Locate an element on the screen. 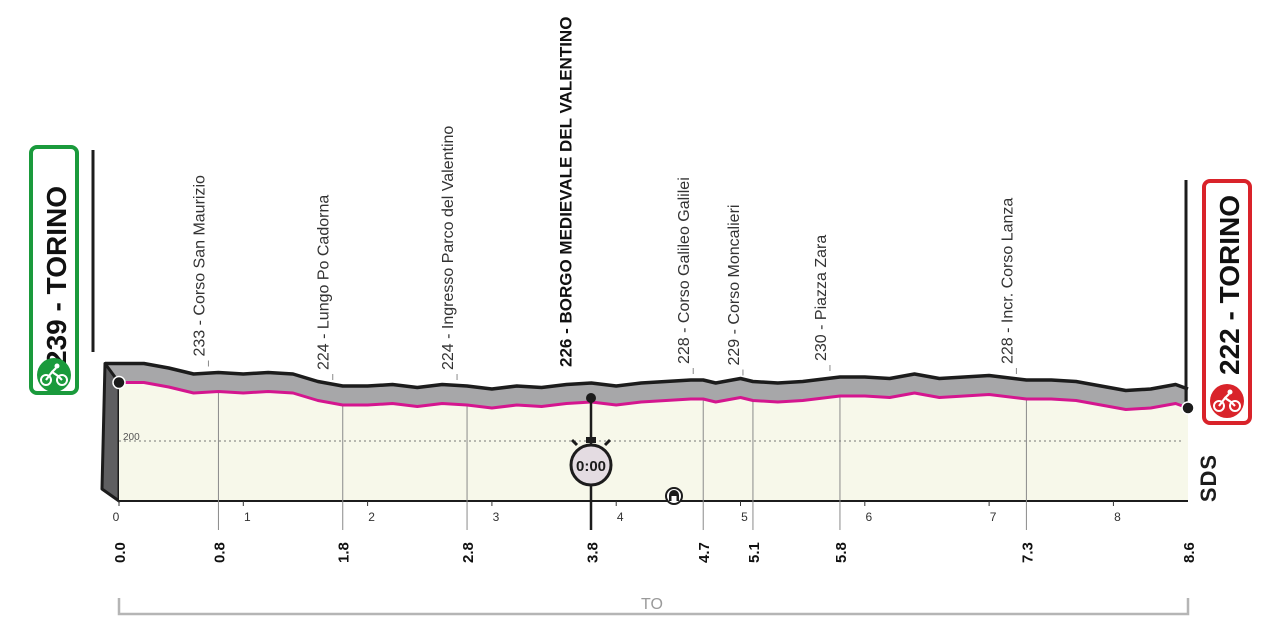 The height and width of the screenshot is (620, 1272). start-cyclist-icon is located at coordinates (54, 375).